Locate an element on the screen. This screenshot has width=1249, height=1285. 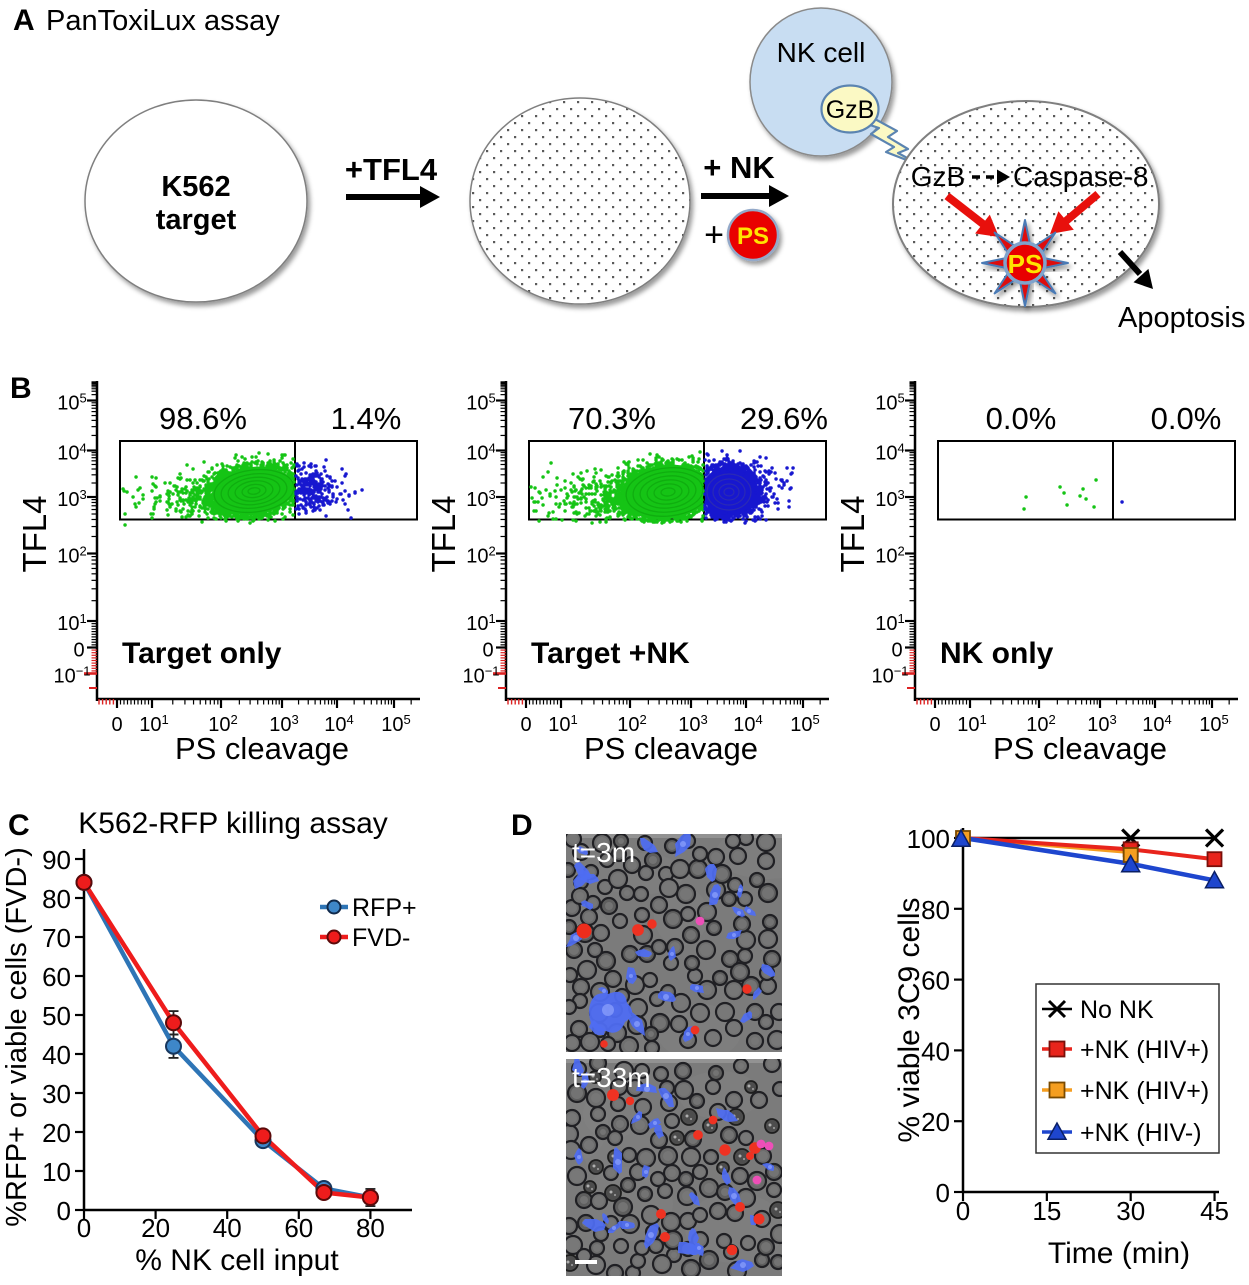
svg-text: Caspase-8 is located at coordinates (1080, 176).